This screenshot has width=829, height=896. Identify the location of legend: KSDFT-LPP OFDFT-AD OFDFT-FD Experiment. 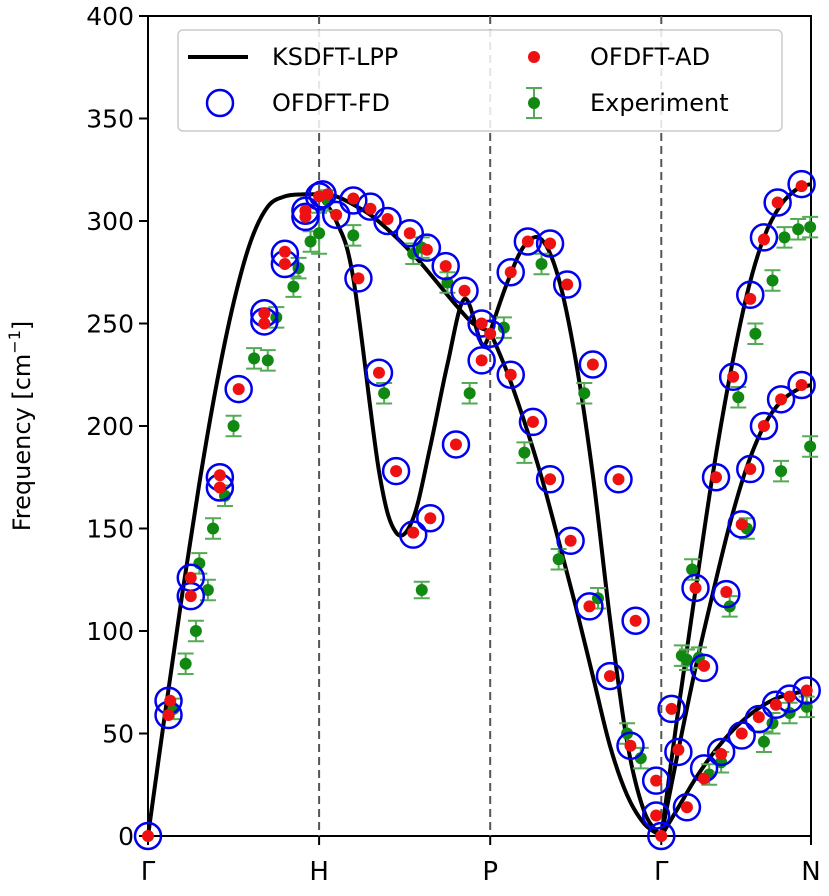
(480, 80).